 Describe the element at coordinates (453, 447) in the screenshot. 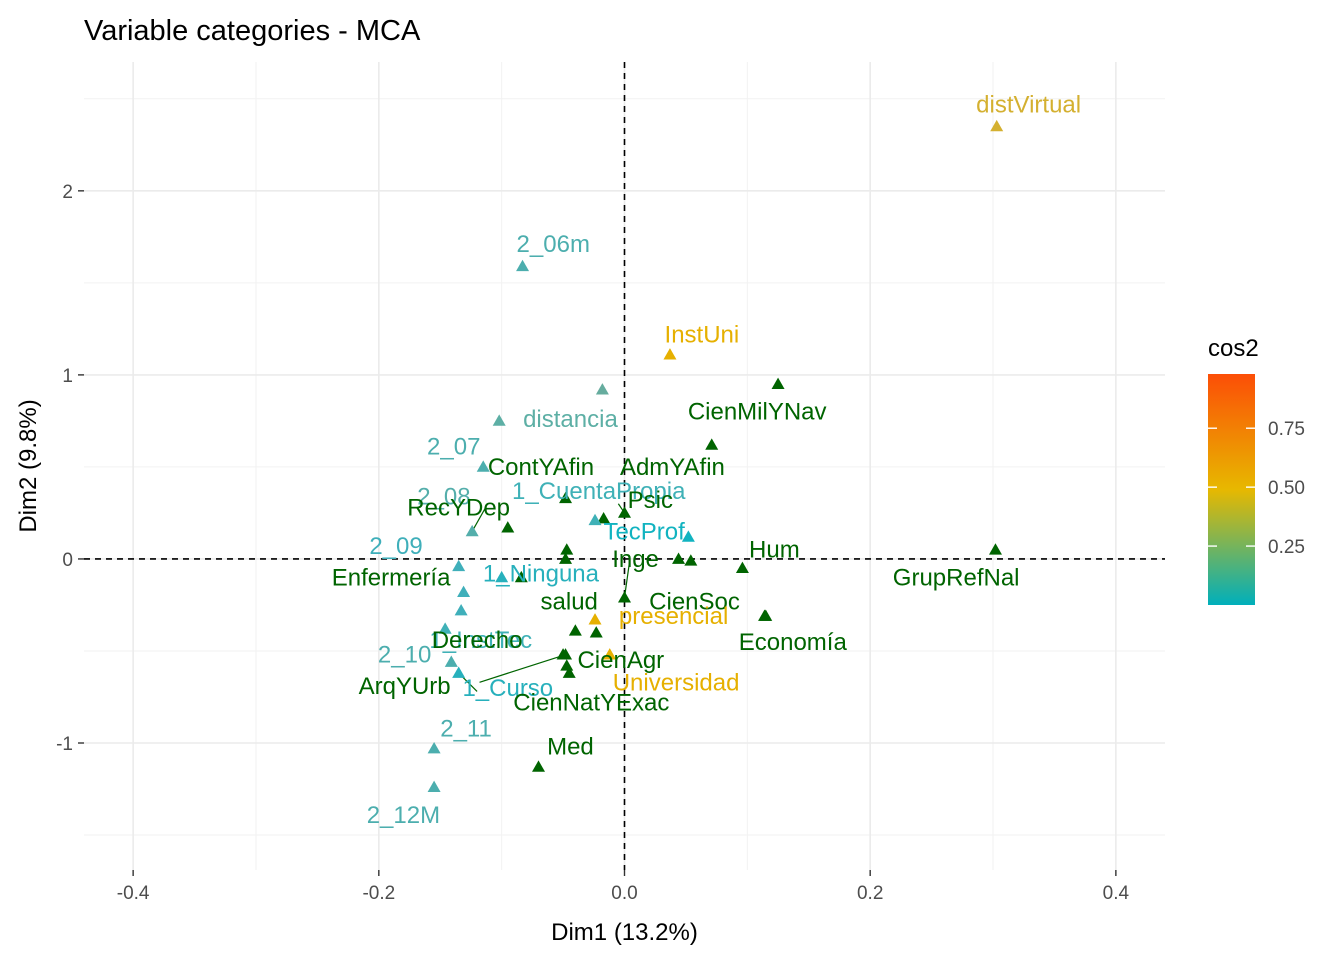

I see `point-label: 2_07` at that location.